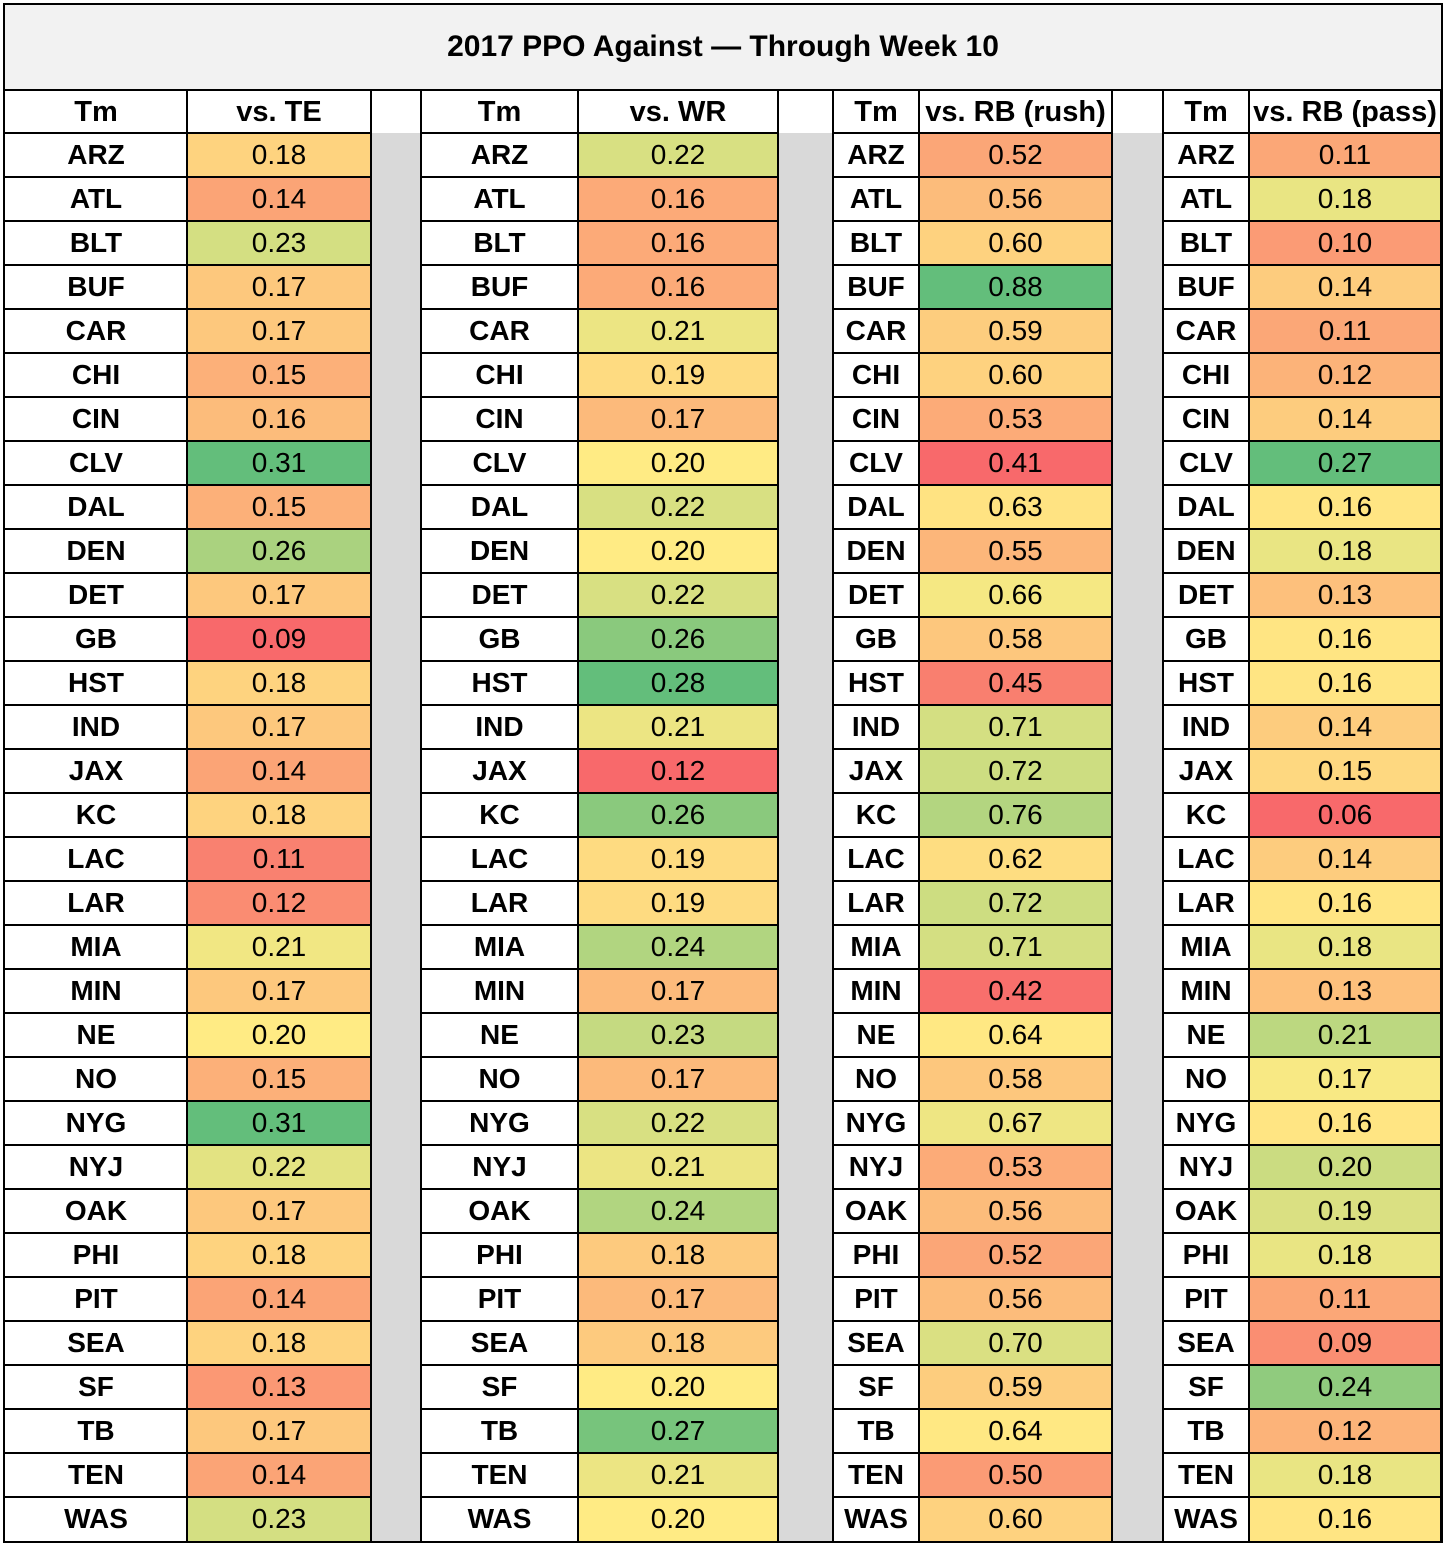  I want to click on team-cell: IND, so click(876, 727).